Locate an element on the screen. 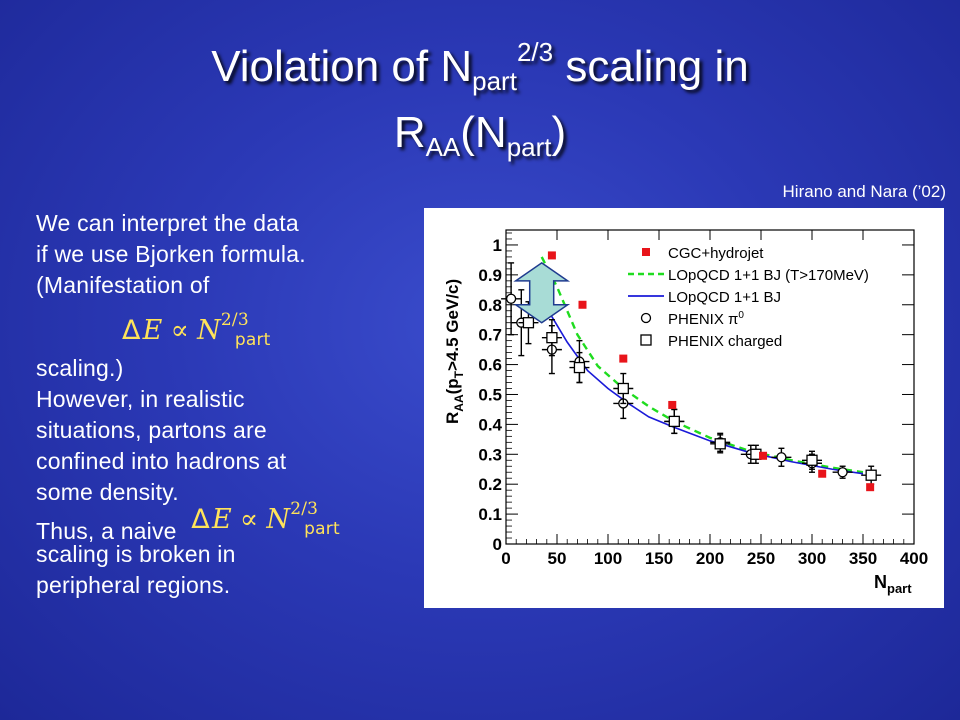  y-axis-label: RAA(pT>4.5 GeV/c) is located at coordinates (454, 351).